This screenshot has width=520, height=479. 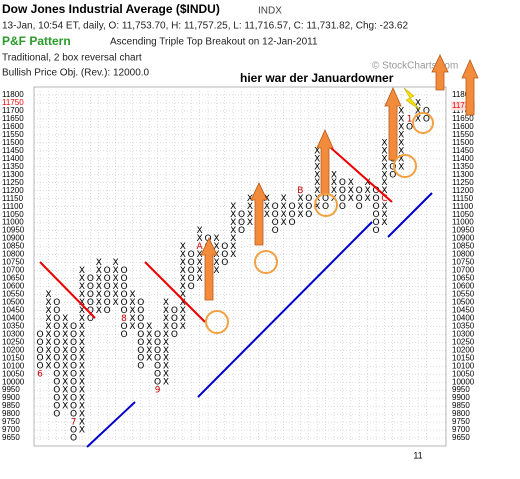 I want to click on y-tick-label-right: 9950, so click(x=461, y=389).